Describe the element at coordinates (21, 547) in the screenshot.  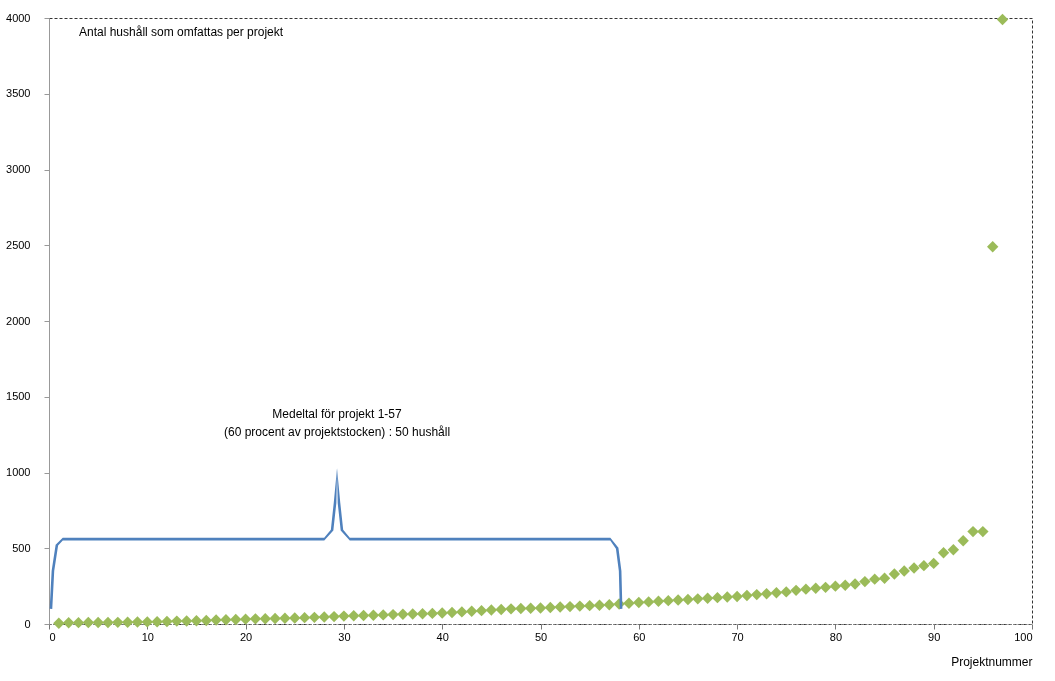
I see `y-tick-label: 500` at that location.